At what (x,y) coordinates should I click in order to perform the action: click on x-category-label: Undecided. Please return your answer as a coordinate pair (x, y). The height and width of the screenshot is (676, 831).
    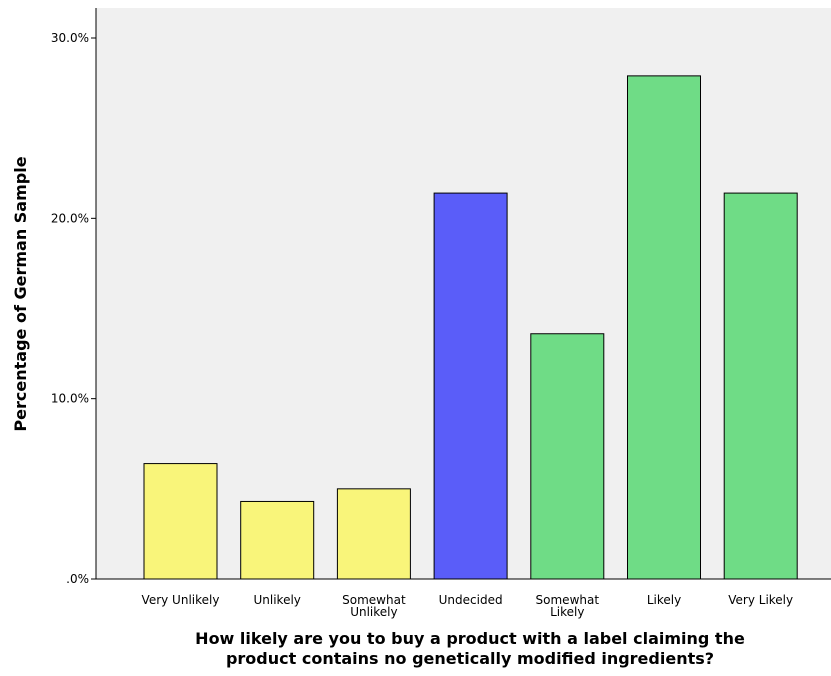
    Looking at the image, I should click on (471, 600).